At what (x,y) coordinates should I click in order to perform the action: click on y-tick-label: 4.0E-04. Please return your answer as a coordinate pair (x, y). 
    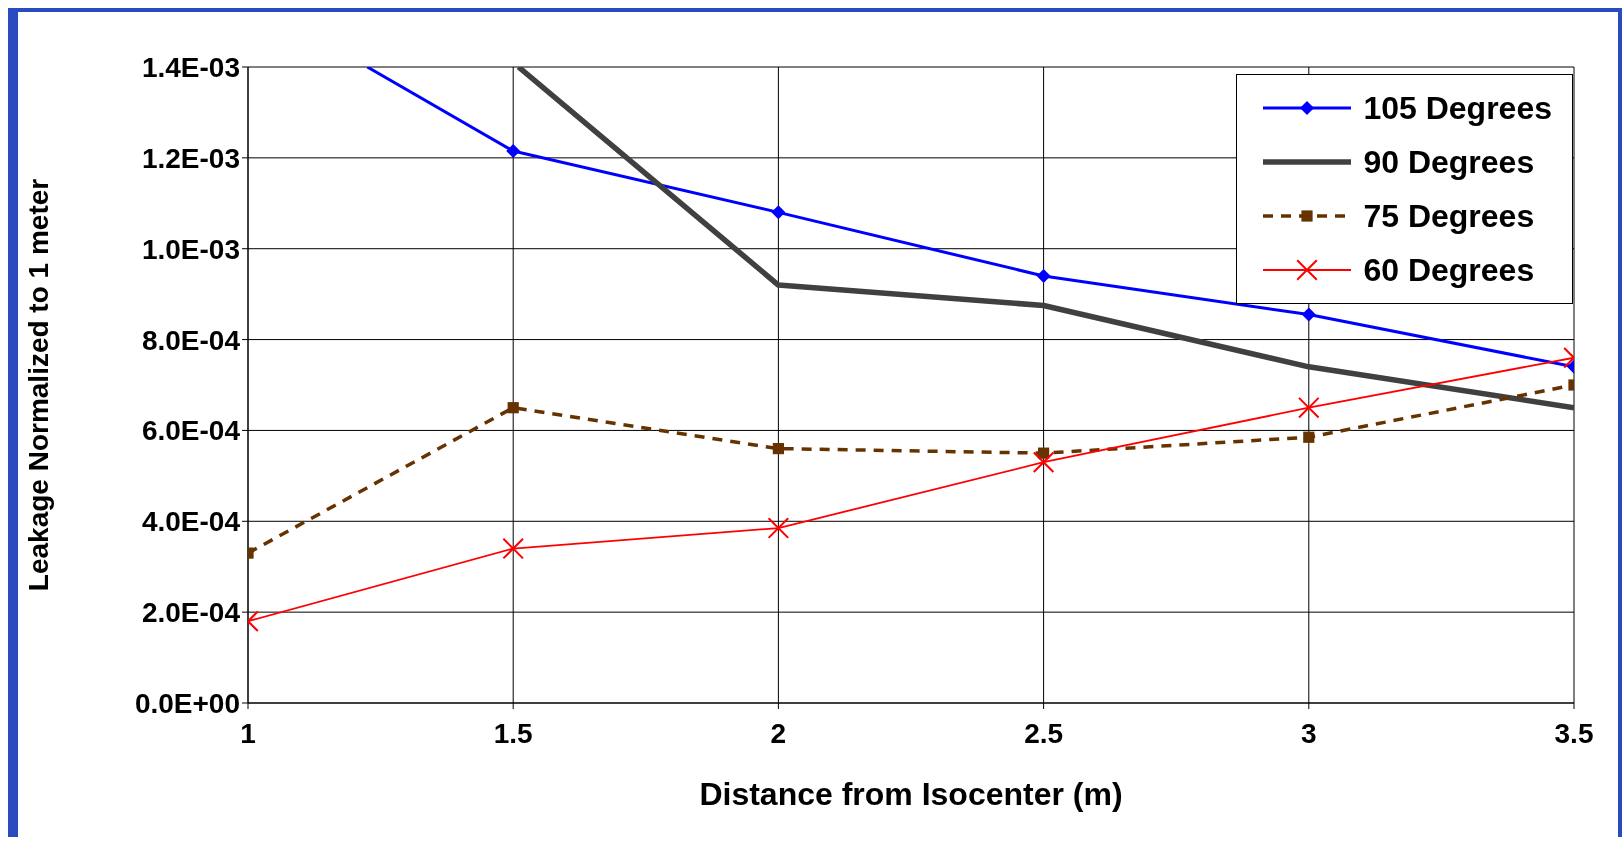
    Looking at the image, I should click on (191, 522).